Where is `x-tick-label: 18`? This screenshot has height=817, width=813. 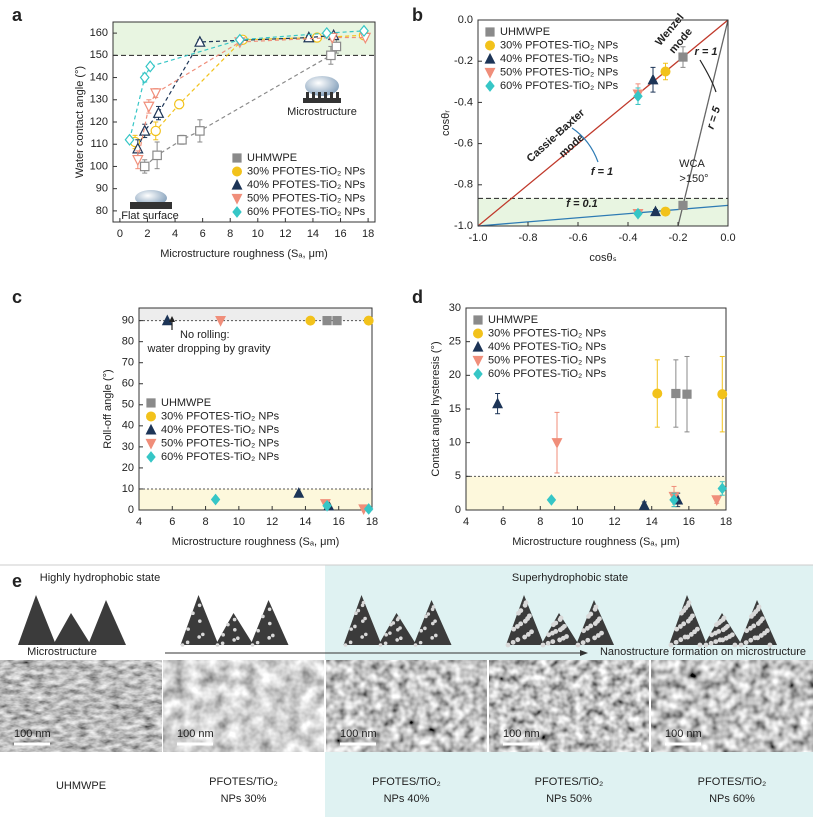 x-tick-label: 18 is located at coordinates (372, 522).